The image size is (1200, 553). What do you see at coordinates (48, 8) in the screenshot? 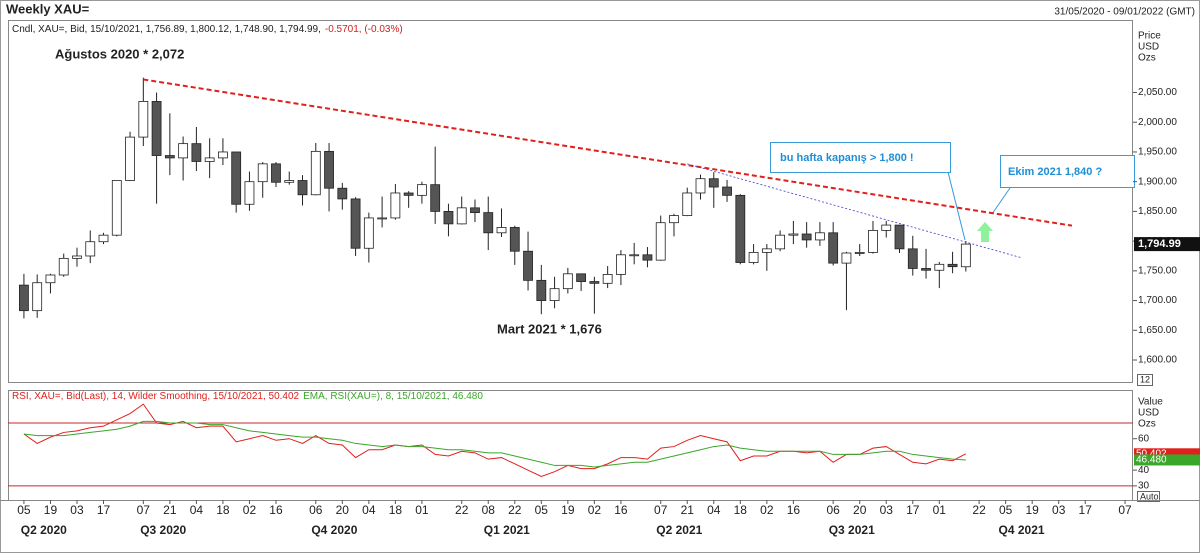
I see `chart-title: Weekly XAU=` at bounding box center [48, 8].